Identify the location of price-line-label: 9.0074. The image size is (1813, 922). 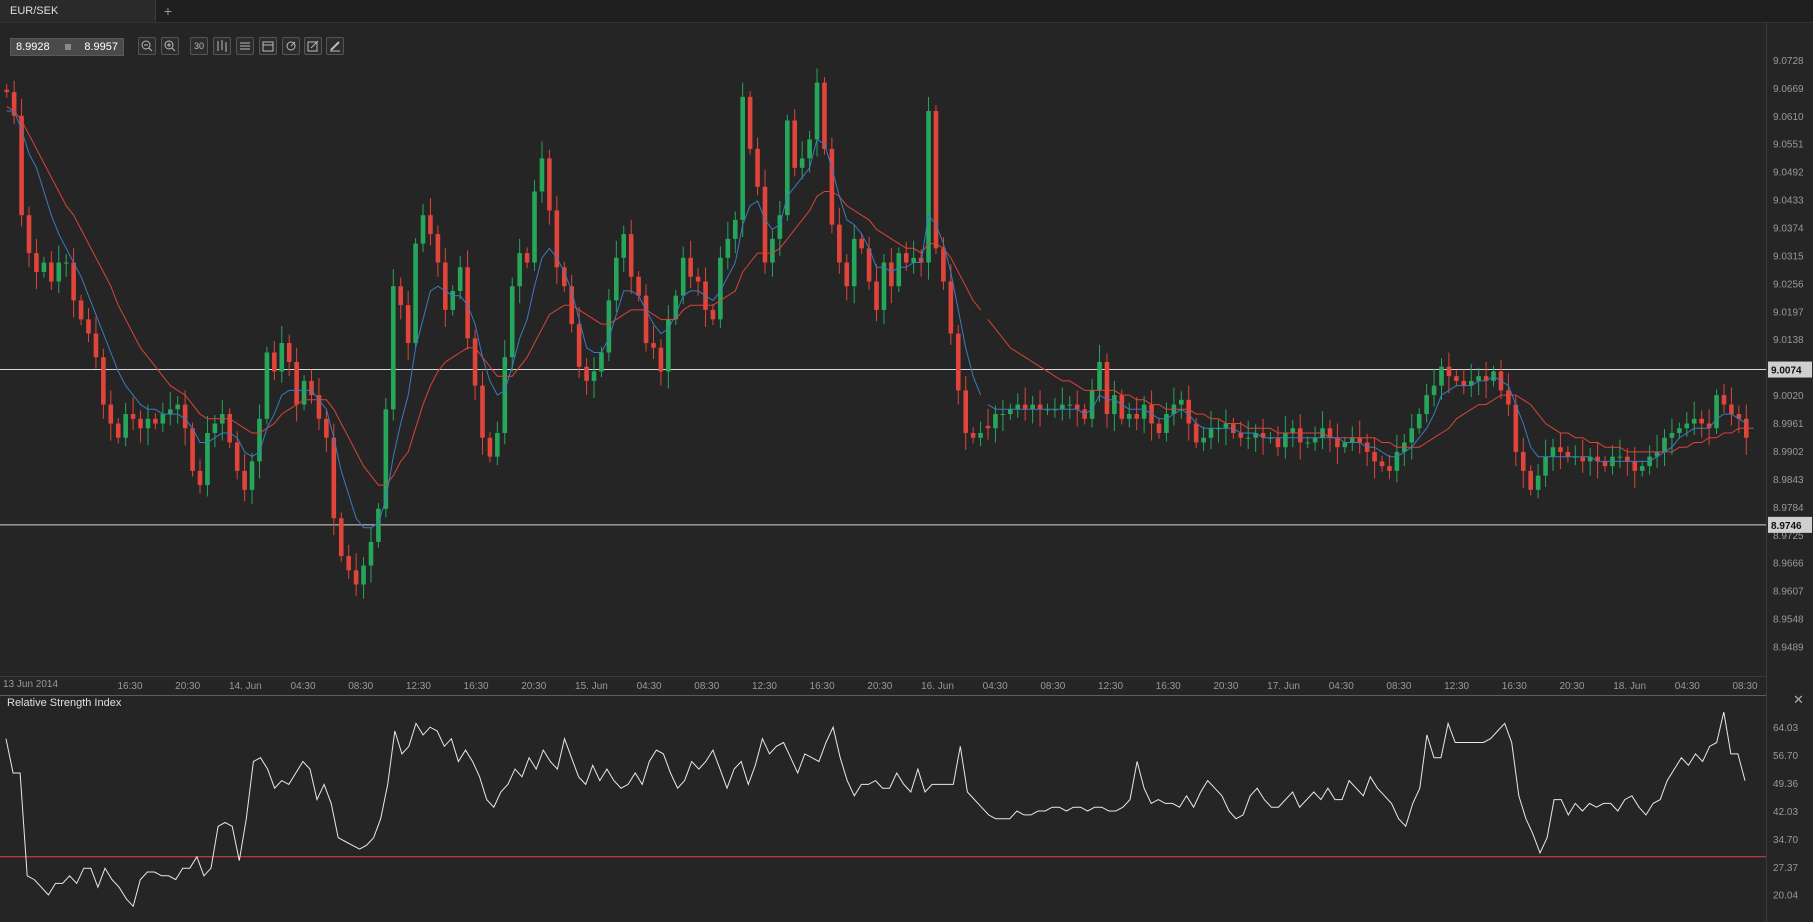
(1786, 371).